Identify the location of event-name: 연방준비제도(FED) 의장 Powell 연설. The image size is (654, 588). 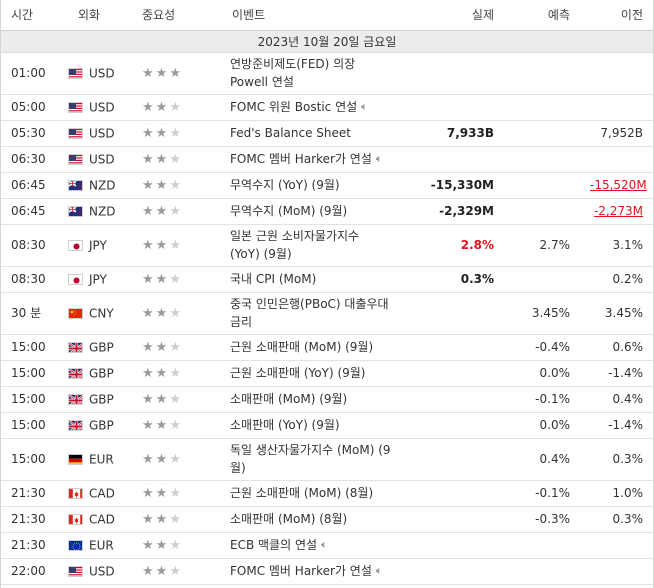
(312, 73).